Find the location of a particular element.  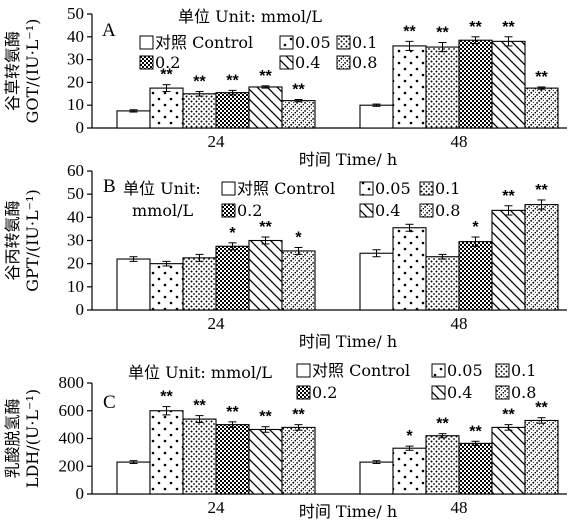

panel-letter: C is located at coordinates (109, 402).